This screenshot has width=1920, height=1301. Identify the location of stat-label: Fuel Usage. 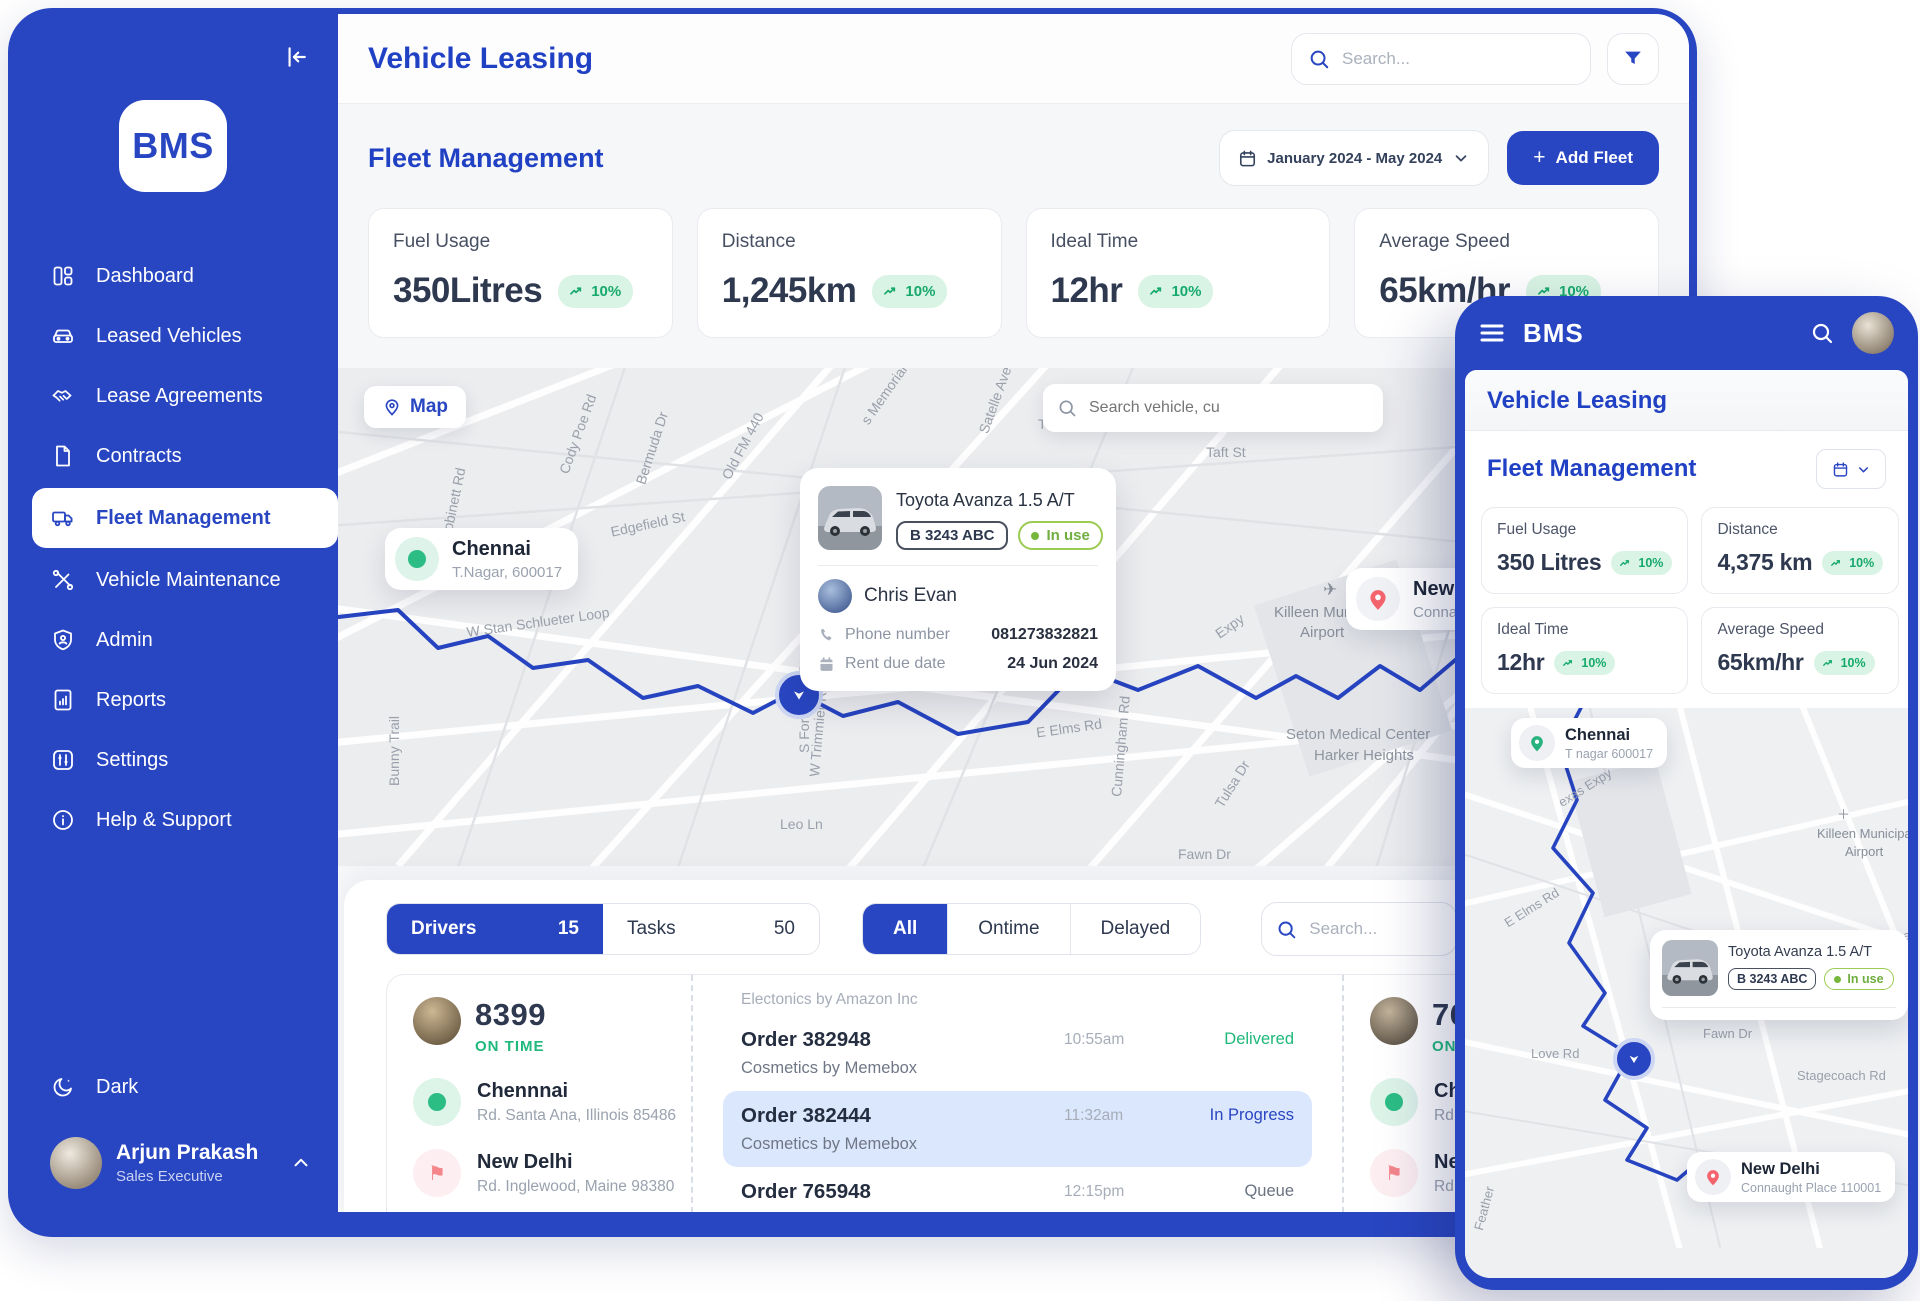
(442, 241).